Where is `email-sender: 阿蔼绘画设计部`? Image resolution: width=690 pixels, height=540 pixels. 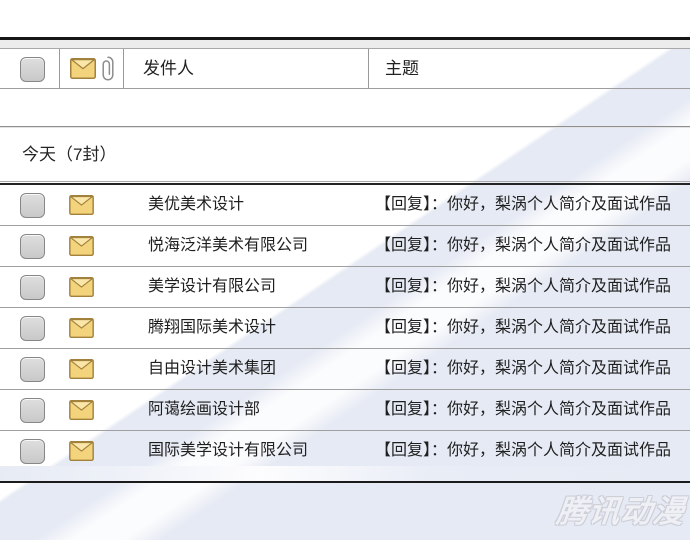 email-sender: 阿蔼绘画设计部 is located at coordinates (204, 409).